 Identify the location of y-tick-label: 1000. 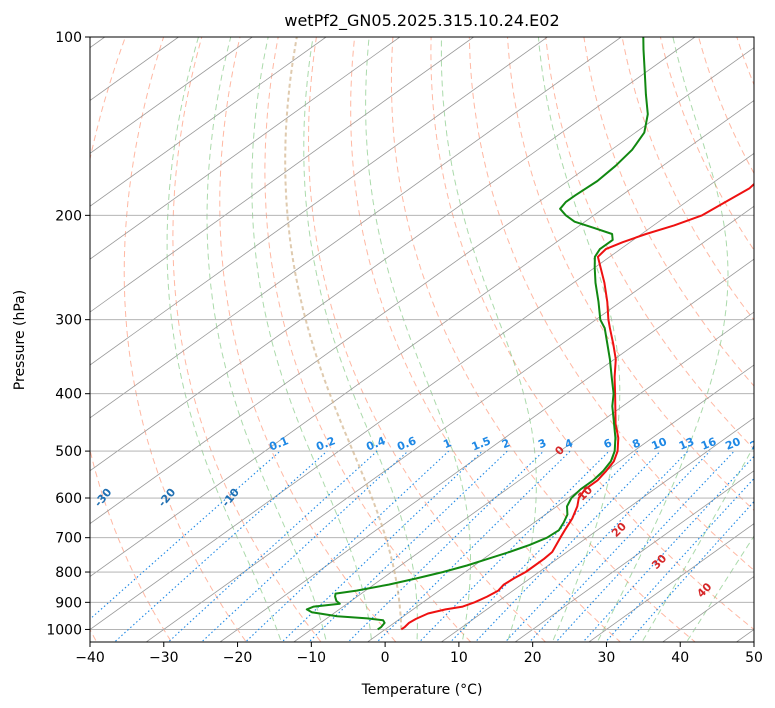
(64, 630).